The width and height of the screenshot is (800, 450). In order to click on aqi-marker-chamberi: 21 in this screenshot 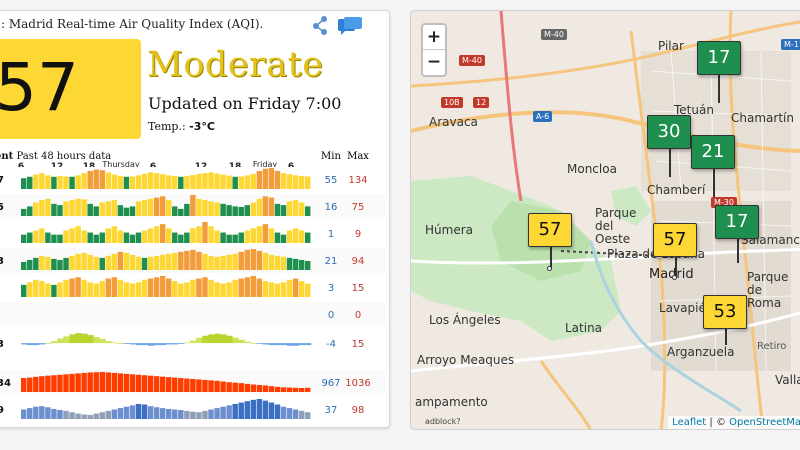, I will do `click(713, 152)`.